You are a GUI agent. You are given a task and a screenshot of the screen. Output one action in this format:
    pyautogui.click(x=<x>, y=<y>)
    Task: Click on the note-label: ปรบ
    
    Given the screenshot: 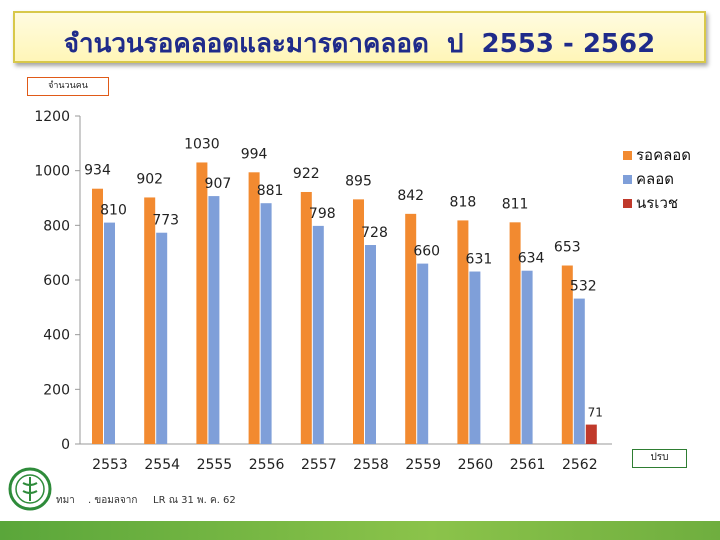 What is the action you would take?
    pyautogui.click(x=659, y=458)
    